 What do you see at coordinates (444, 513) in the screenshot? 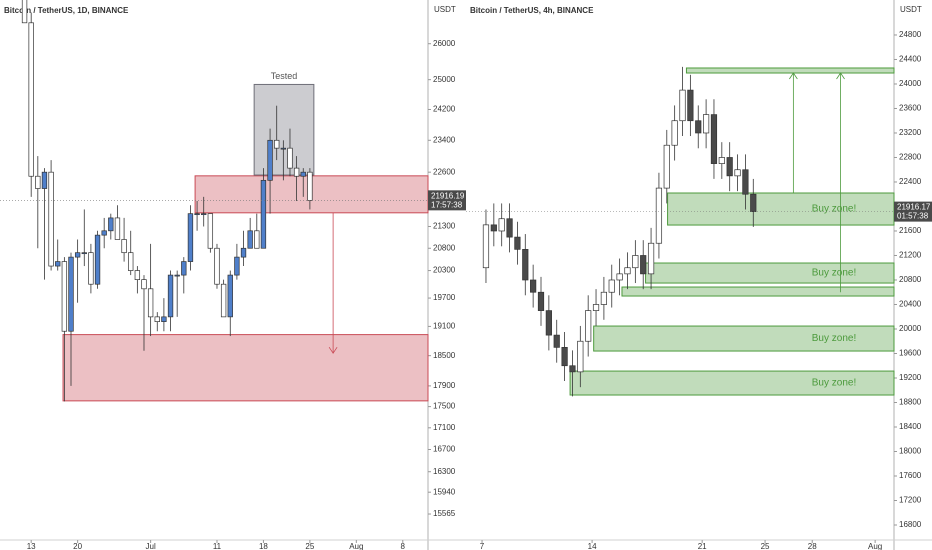
I see `y-tick-label: 15565` at bounding box center [444, 513].